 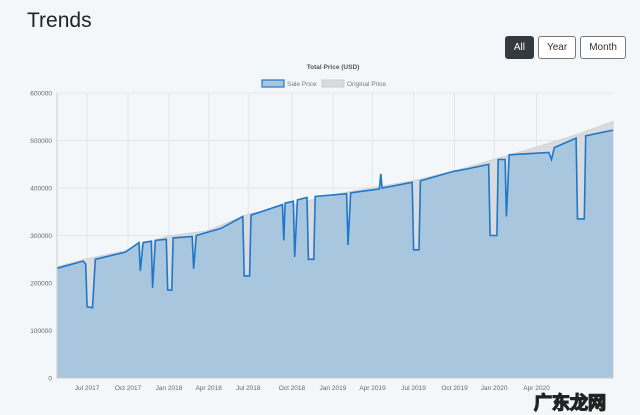 What do you see at coordinates (569, 402) in the screenshot?
I see `watermark: 广东龙网` at bounding box center [569, 402].